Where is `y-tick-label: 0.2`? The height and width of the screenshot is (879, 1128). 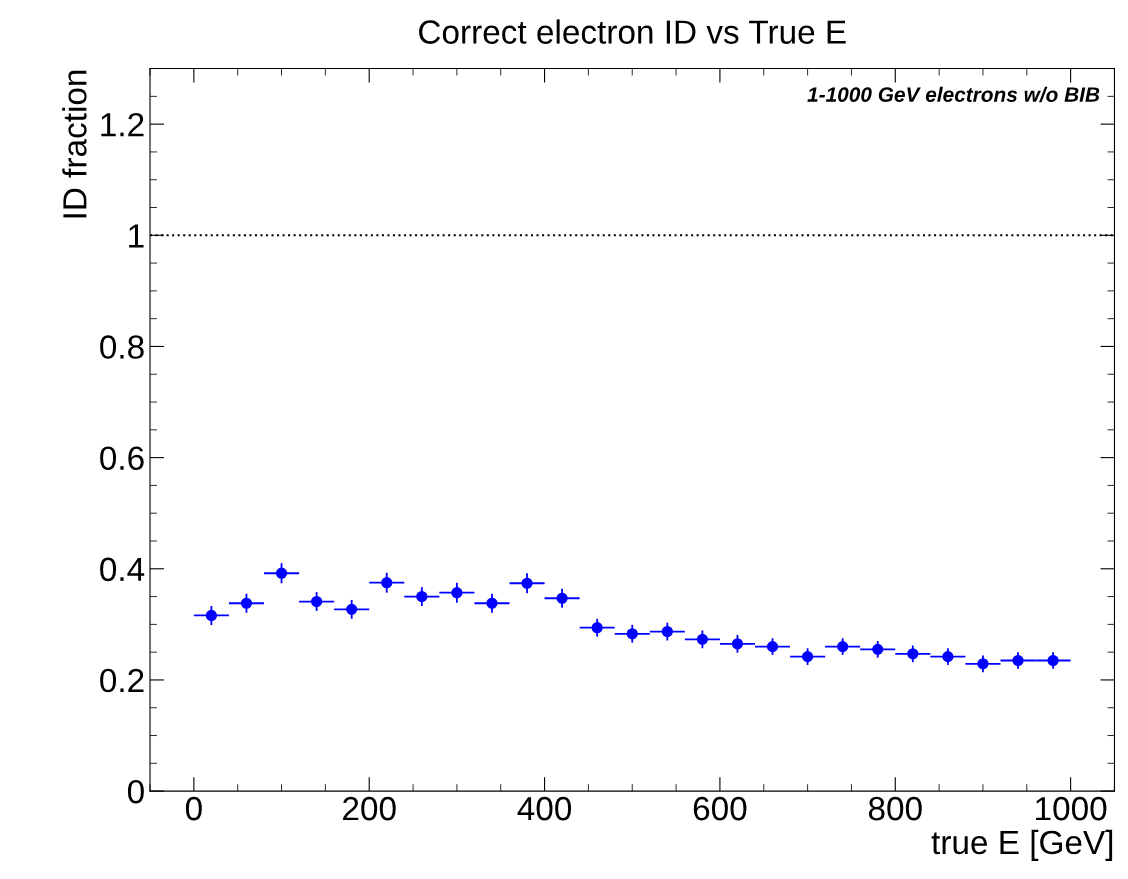
y-tick-label: 0.2 is located at coordinates (122, 680).